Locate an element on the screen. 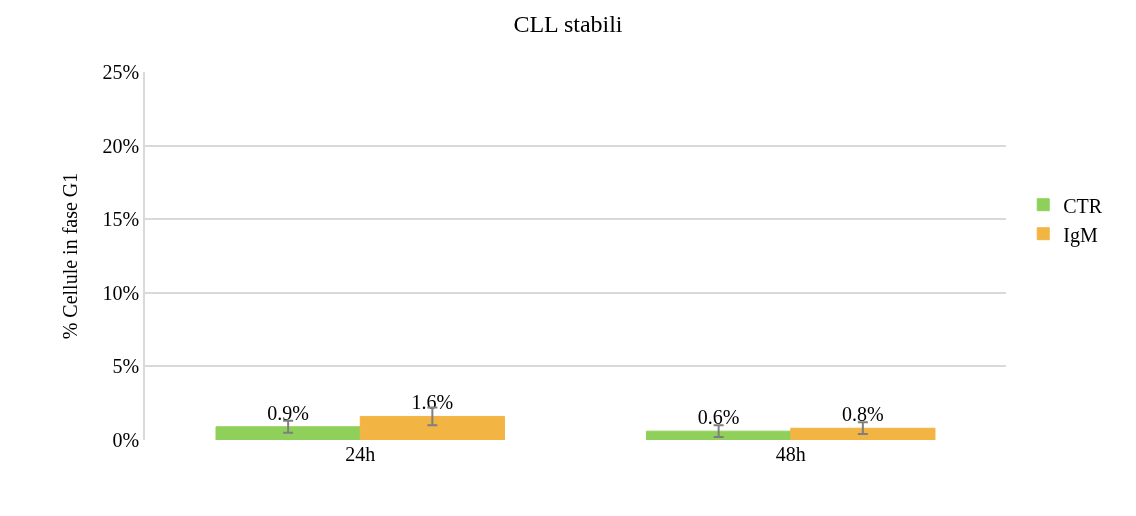 This screenshot has width=1136, height=516. y-tick-label: 20% is located at coordinates (121, 145).